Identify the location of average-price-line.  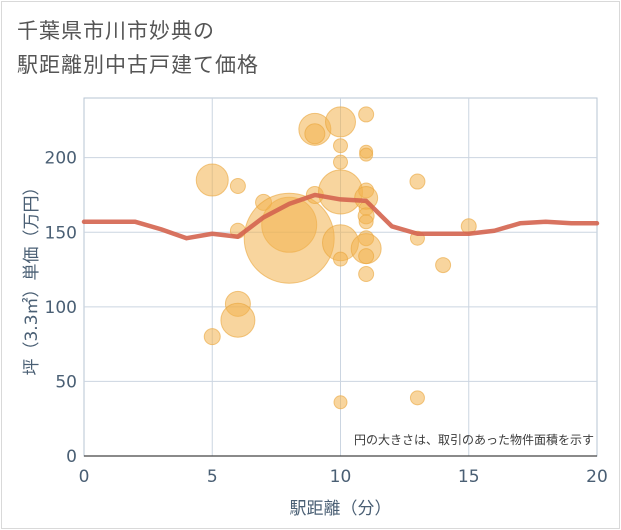
(340, 216).